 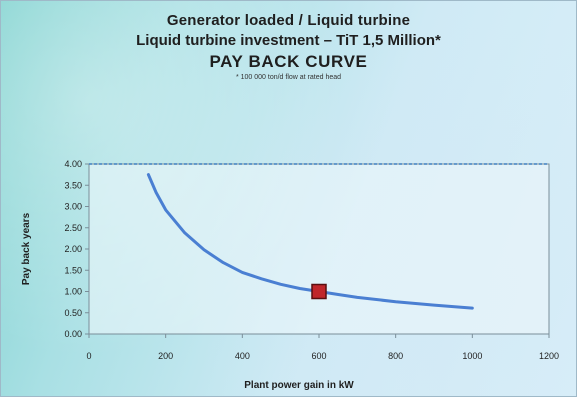 What do you see at coordinates (73, 164) in the screenshot?
I see `y-tick-label: 4.00` at bounding box center [73, 164].